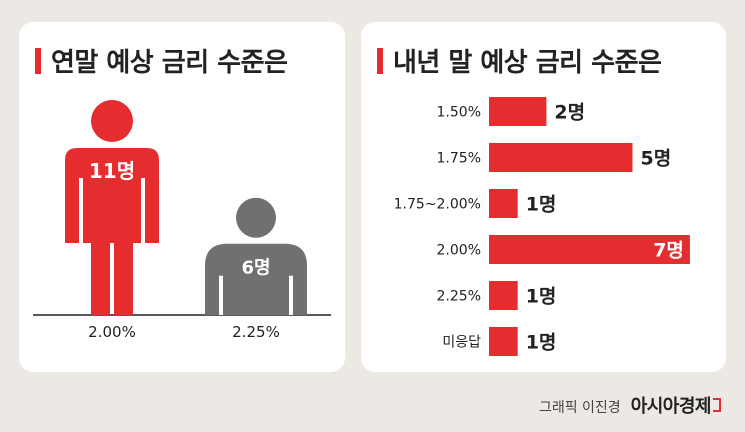 The image size is (745, 432). I want to click on value-label: 5명, so click(656, 159).